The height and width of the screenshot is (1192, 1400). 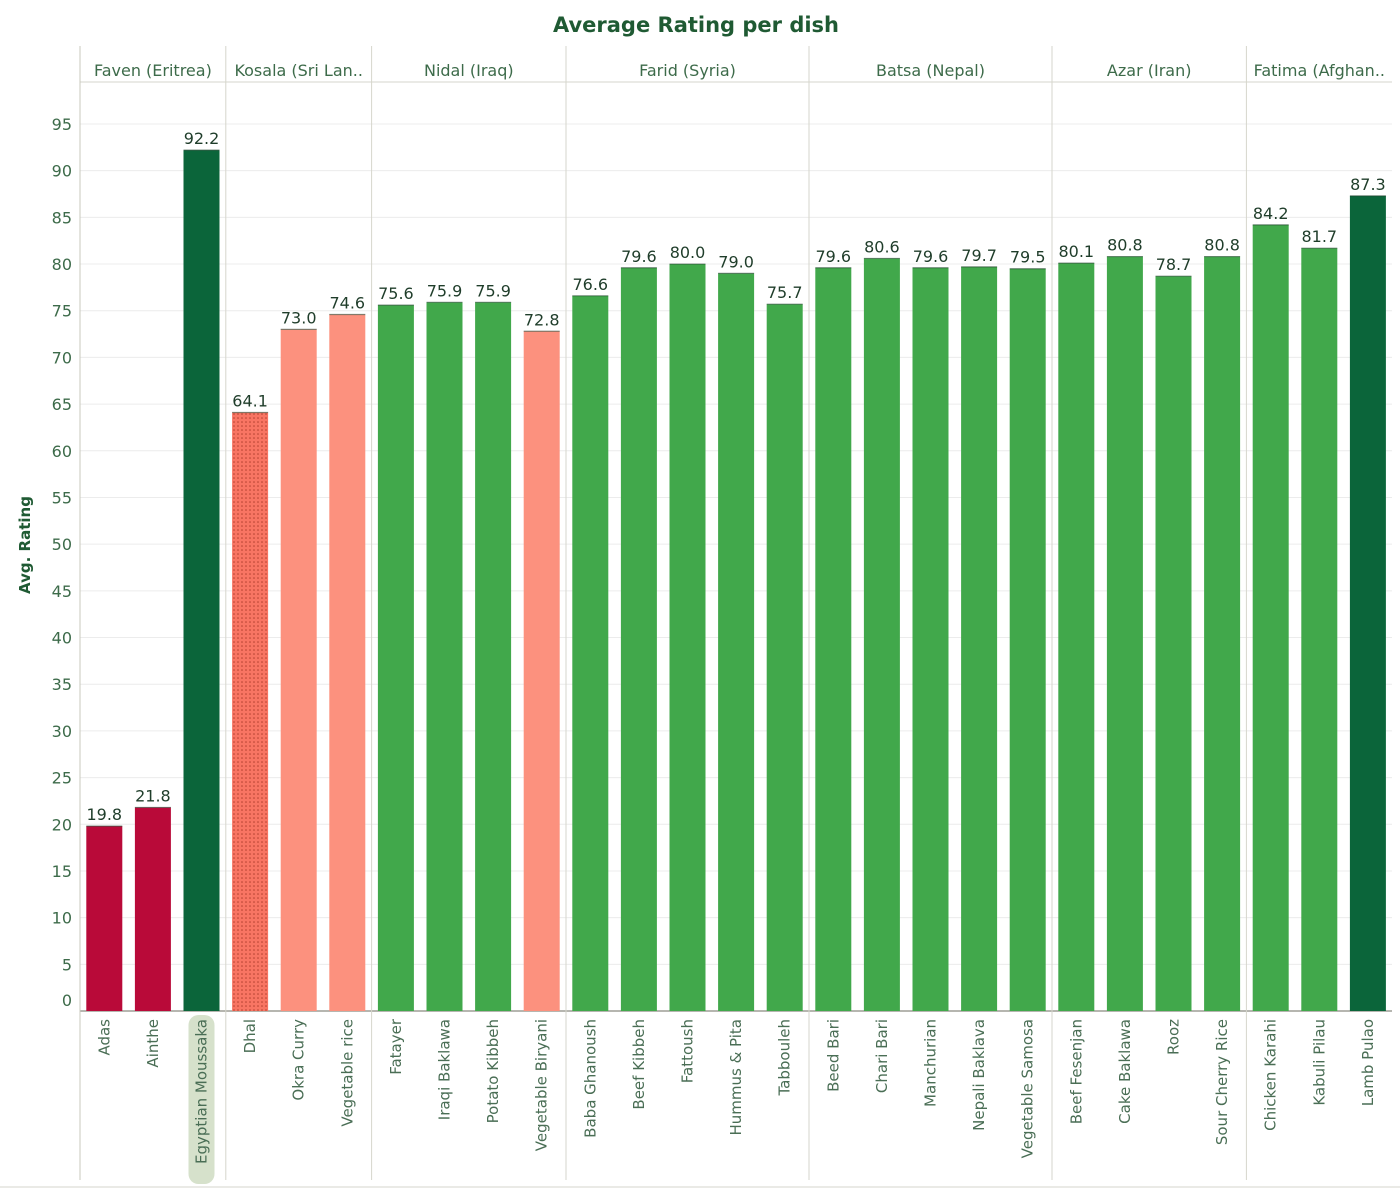 What do you see at coordinates (62, 124) in the screenshot?
I see `y-tick-label: 95` at bounding box center [62, 124].